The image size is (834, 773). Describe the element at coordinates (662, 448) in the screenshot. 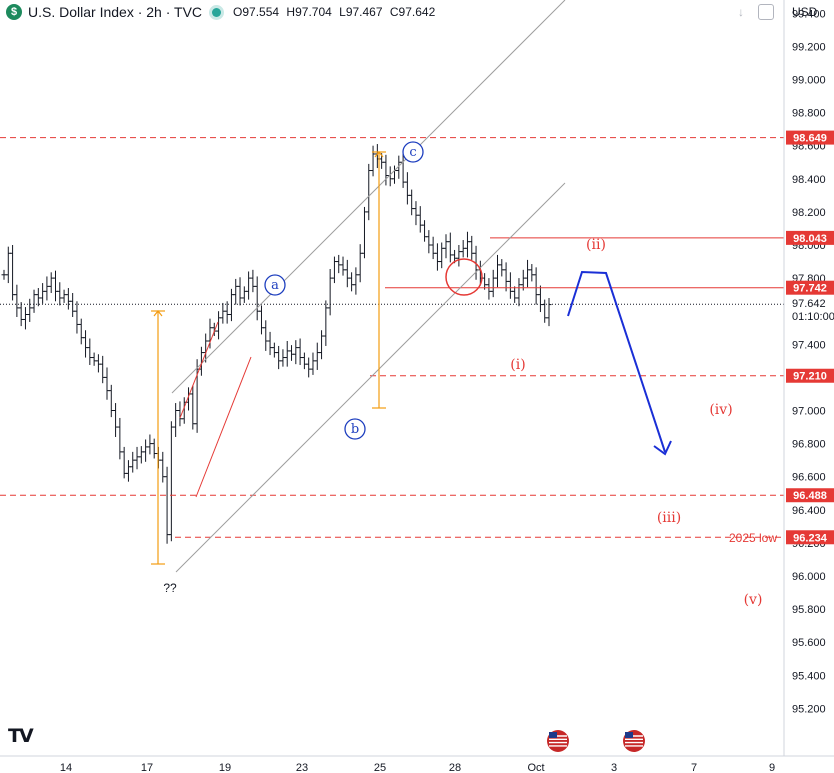

I see `projection-arrowhead` at that location.